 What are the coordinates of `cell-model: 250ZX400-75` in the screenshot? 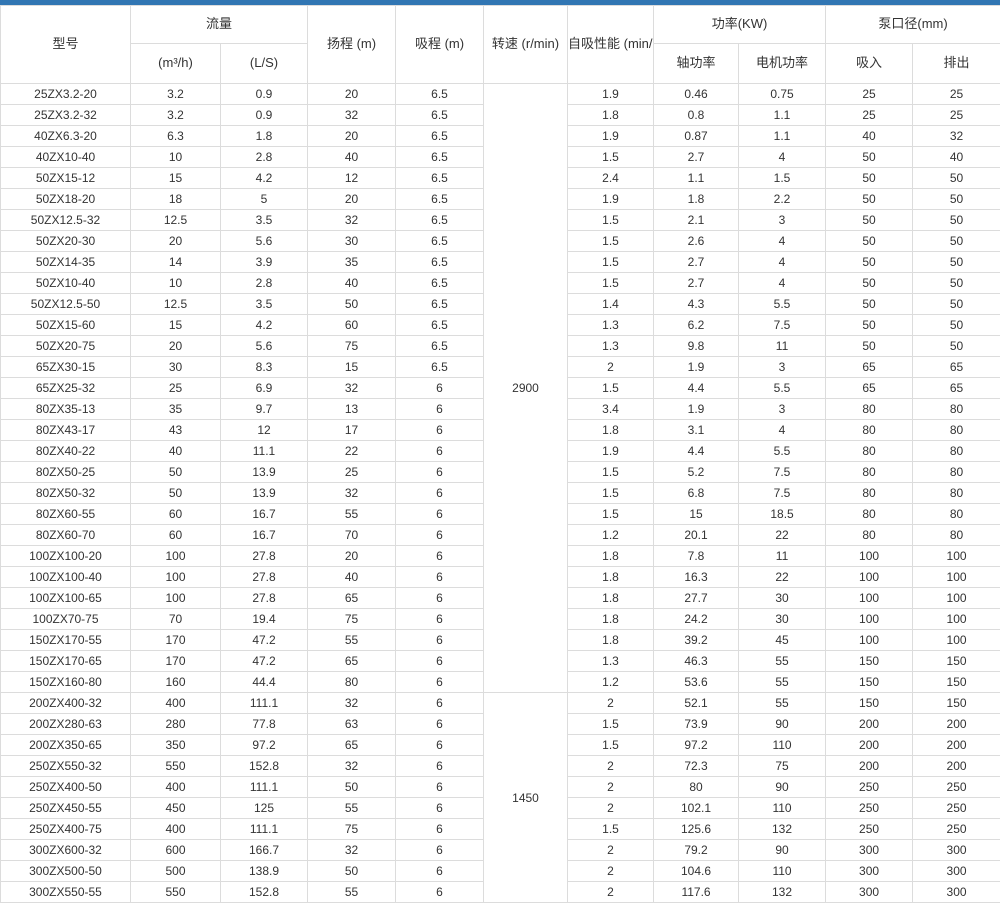 It's located at (65, 829).